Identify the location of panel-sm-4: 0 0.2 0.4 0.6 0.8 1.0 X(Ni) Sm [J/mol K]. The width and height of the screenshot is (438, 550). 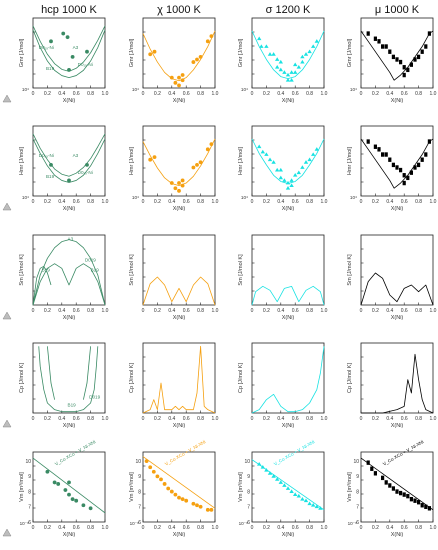
(392, 277).